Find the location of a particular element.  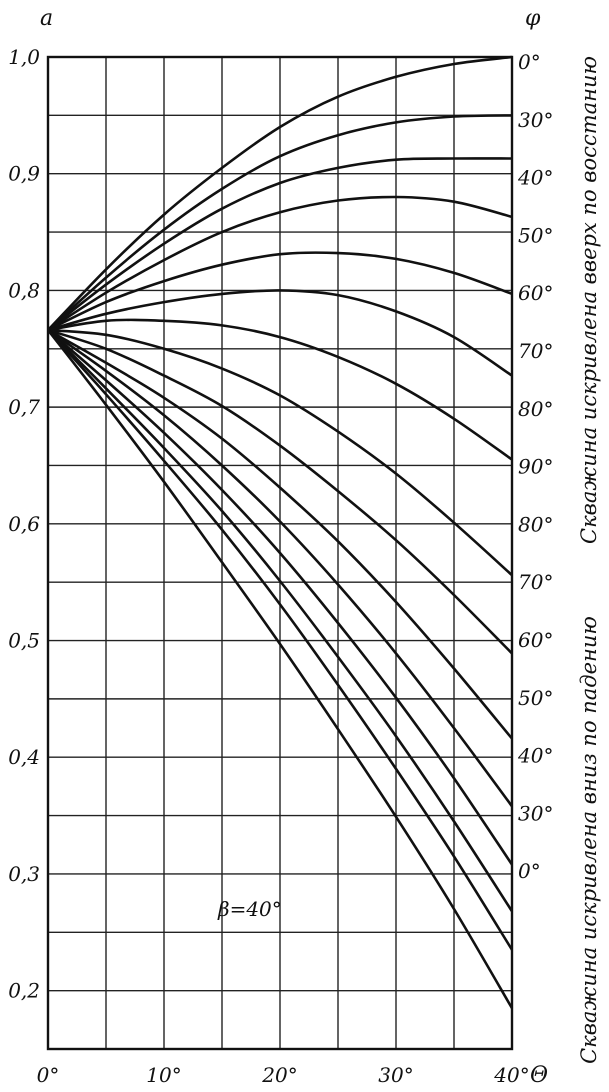

series-label-up: 80° is located at coordinates (535, 409).